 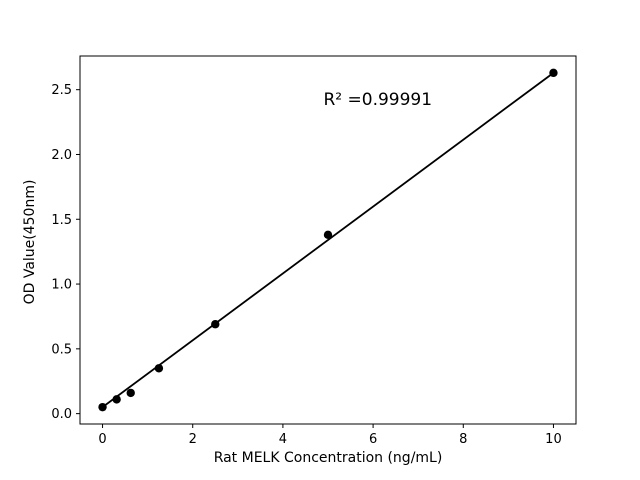 I want to click on x-tick-label: 10, so click(x=553, y=439).